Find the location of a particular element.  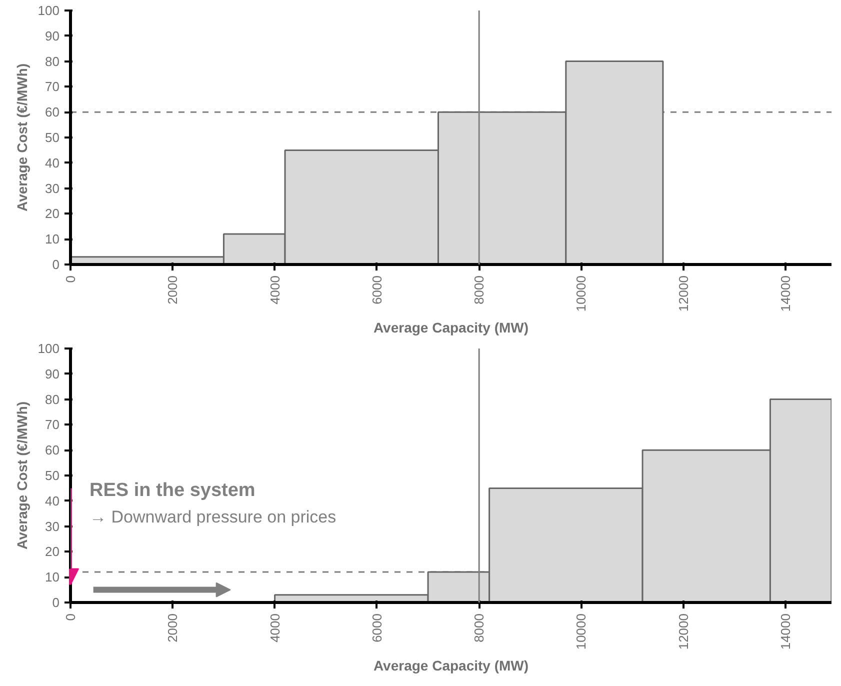

annotation: RES in the system is located at coordinates (173, 490).